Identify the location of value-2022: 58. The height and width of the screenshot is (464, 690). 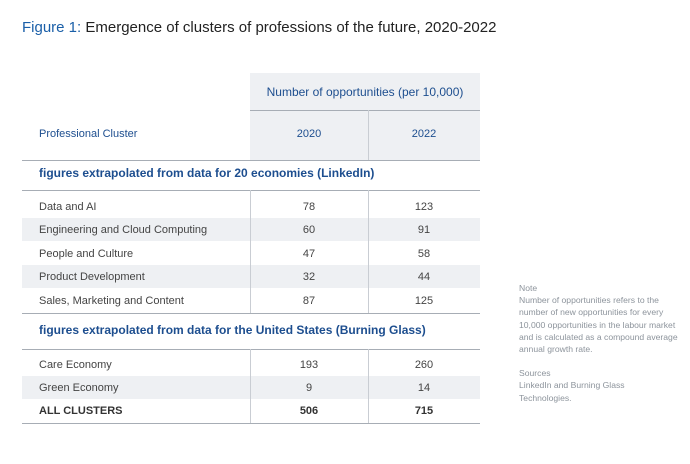
(424, 253).